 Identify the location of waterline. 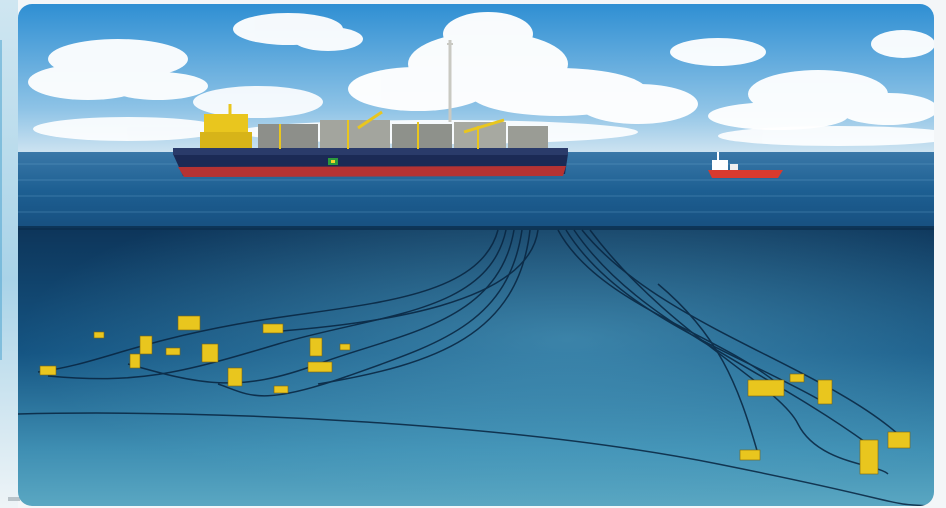
(476, 228).